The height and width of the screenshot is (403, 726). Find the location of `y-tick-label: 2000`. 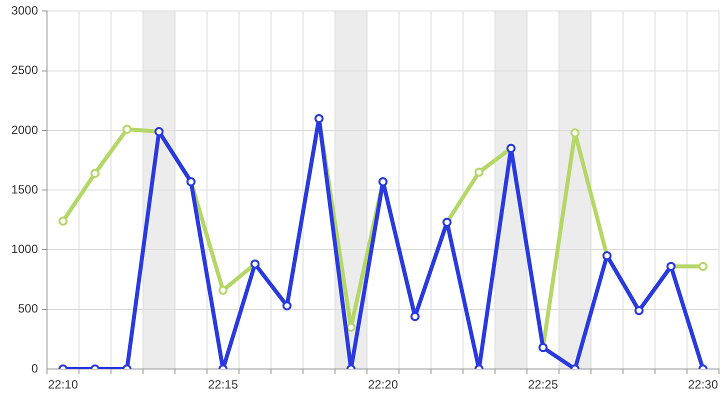

y-tick-label: 2000 is located at coordinates (24, 129).